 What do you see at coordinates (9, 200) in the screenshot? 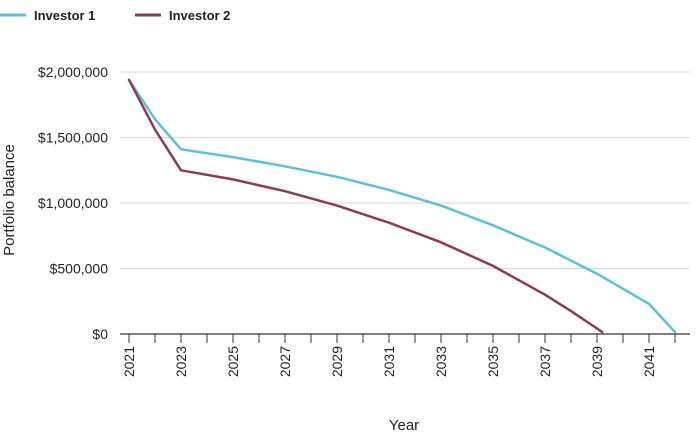
I see `y-axis-label: Portfolio balance` at bounding box center [9, 200].